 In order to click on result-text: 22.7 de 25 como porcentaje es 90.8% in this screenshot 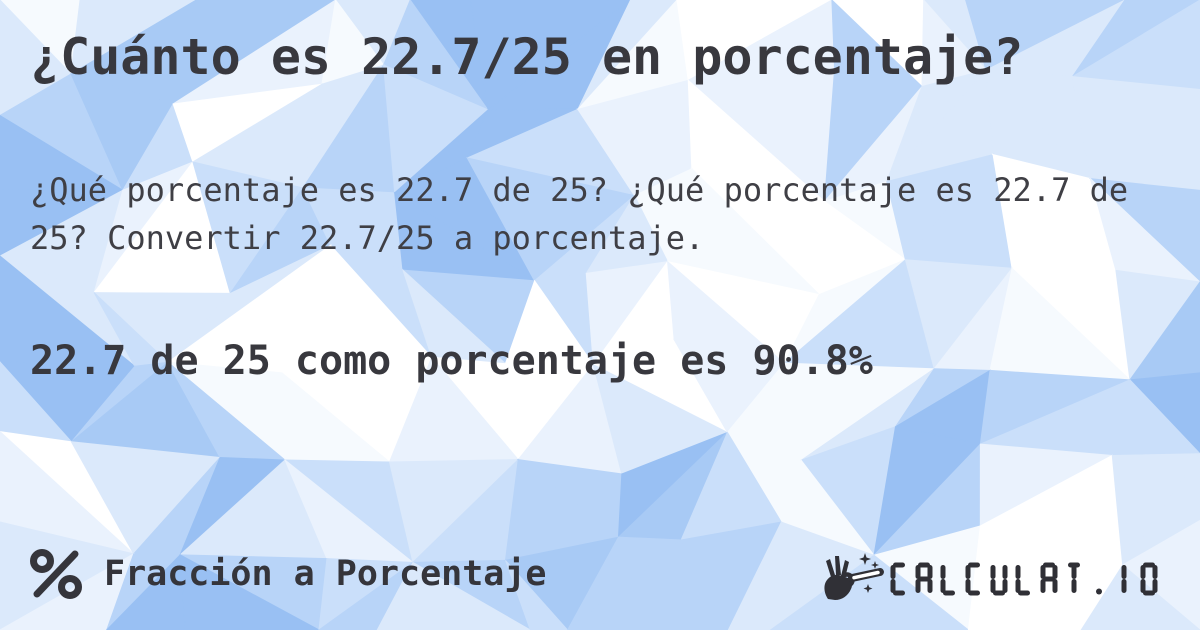, I will do `click(451, 361)`.